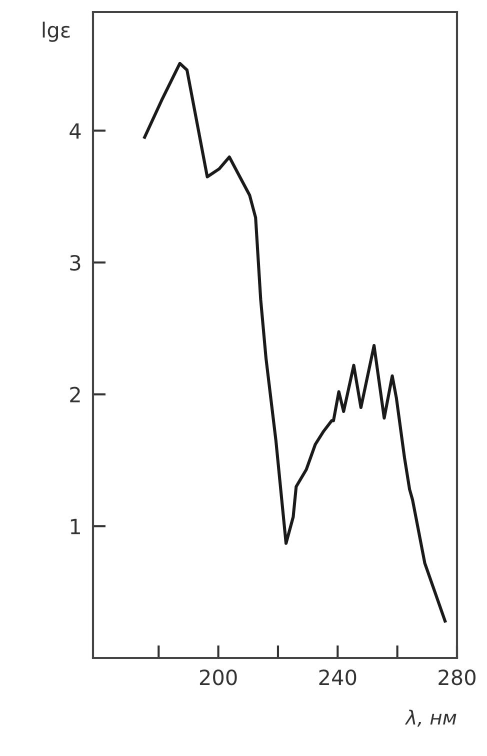 The image size is (487, 756). Describe the element at coordinates (75, 526) in the screenshot. I see `y-tick-label: 1` at that location.